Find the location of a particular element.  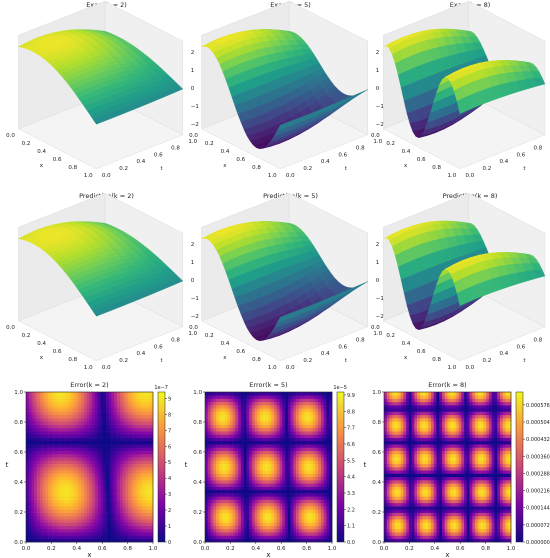

t-tick-label: 0.8 is located at coordinates (538, 341).